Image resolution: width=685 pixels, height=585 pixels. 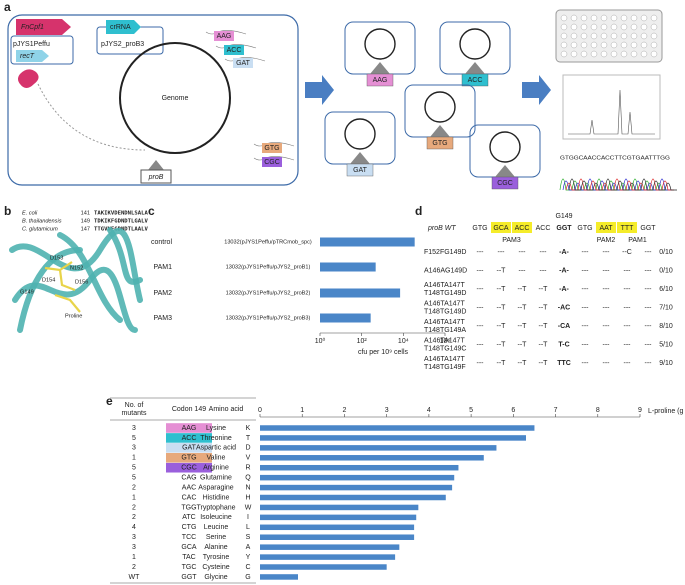 What do you see at coordinates (429, 410) in the screenshot?
I see `x-tick-label: 4` at bounding box center [429, 410].